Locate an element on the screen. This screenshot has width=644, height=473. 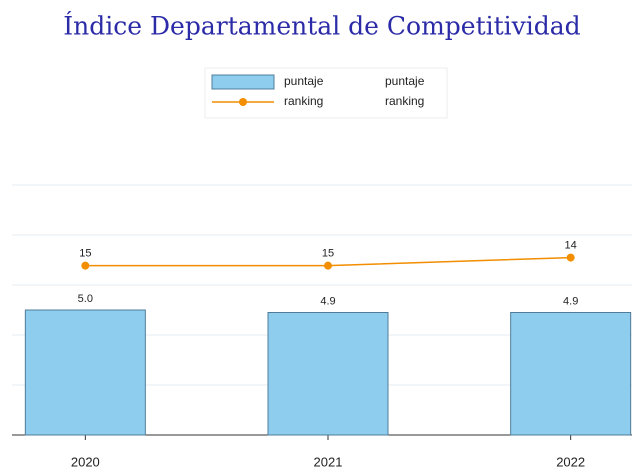
chart-title: Índice Departamental de Competitividad is located at coordinates (321, 26).